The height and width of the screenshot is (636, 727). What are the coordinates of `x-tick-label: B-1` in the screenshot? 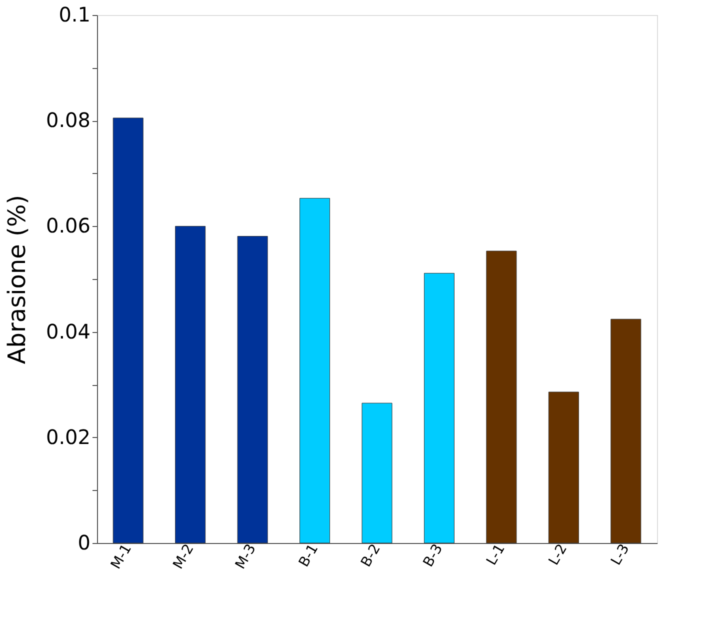 It's located at (309, 556).